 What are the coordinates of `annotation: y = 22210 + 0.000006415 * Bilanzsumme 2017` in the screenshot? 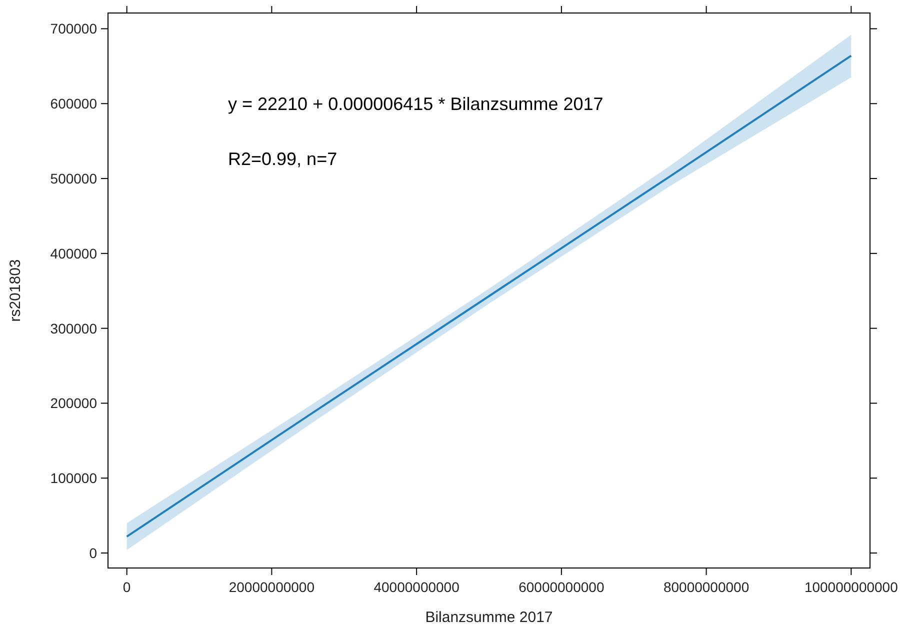 It's located at (416, 104).